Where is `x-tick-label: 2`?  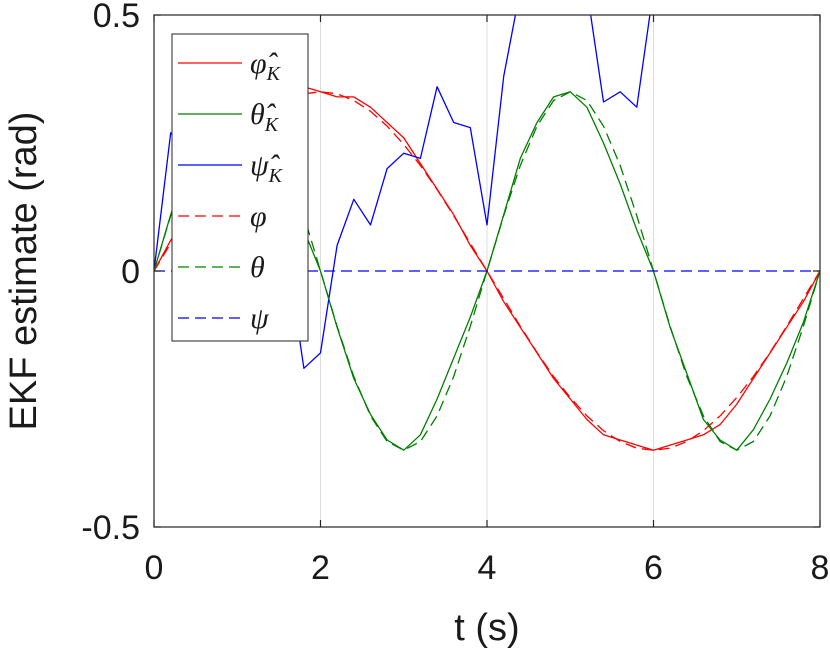 x-tick-label: 2 is located at coordinates (320, 568).